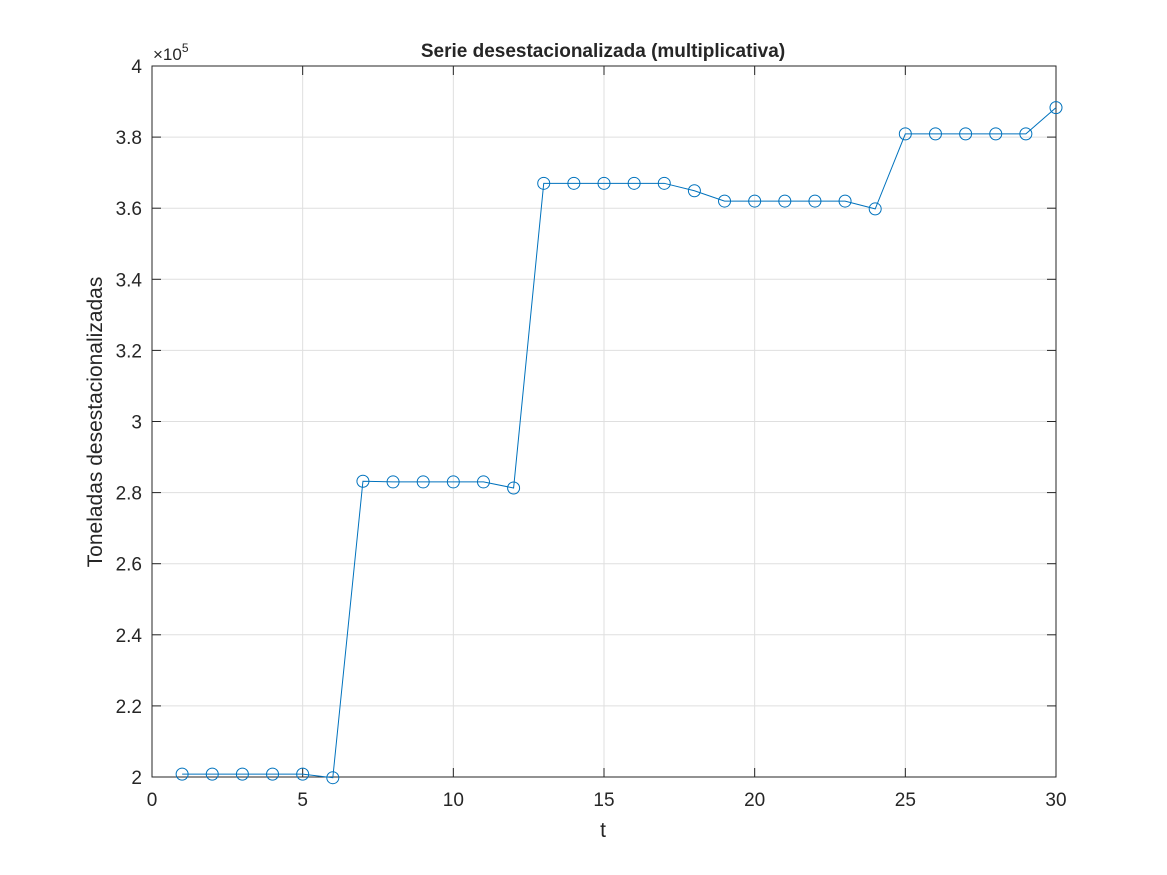 This screenshot has height=875, width=1167. Describe the element at coordinates (129, 280) in the screenshot. I see `y-tick-label: 3.4` at that location.